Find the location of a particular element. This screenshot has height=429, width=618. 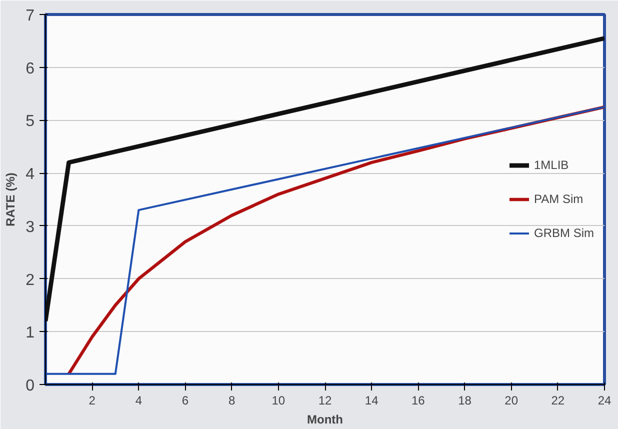

x-tick-label: 16 is located at coordinates (418, 401).